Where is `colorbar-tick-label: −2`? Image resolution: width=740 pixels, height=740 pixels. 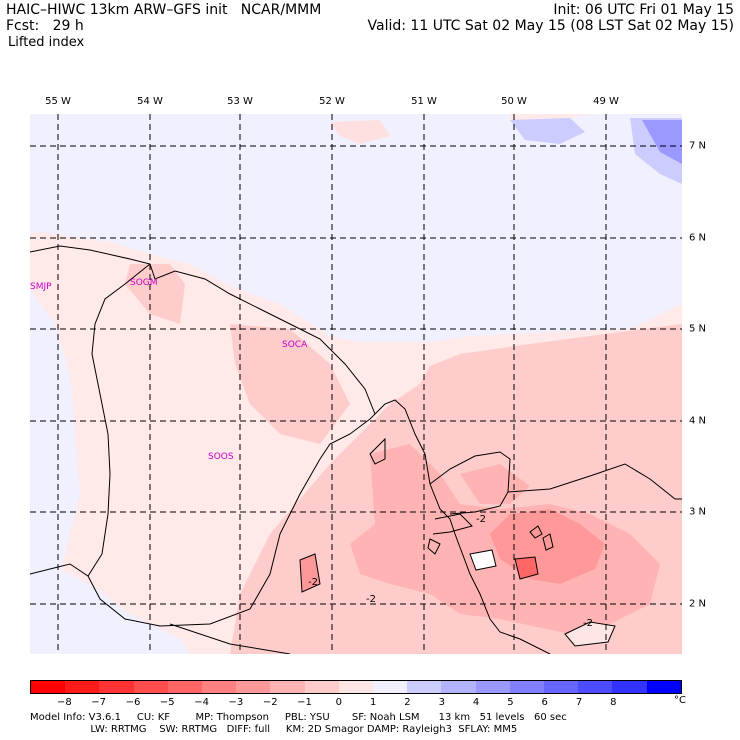 colorbar-tick-label: −2 is located at coordinates (270, 702).